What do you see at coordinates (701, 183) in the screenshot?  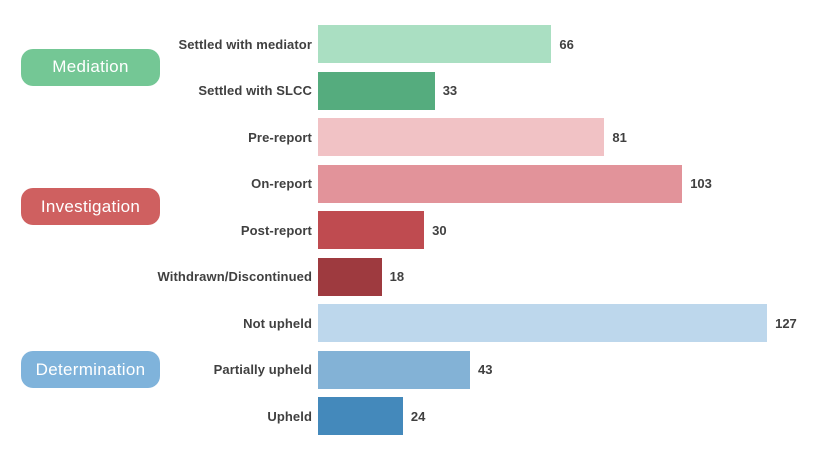 I see `value-label-on-report: 103` at bounding box center [701, 183].